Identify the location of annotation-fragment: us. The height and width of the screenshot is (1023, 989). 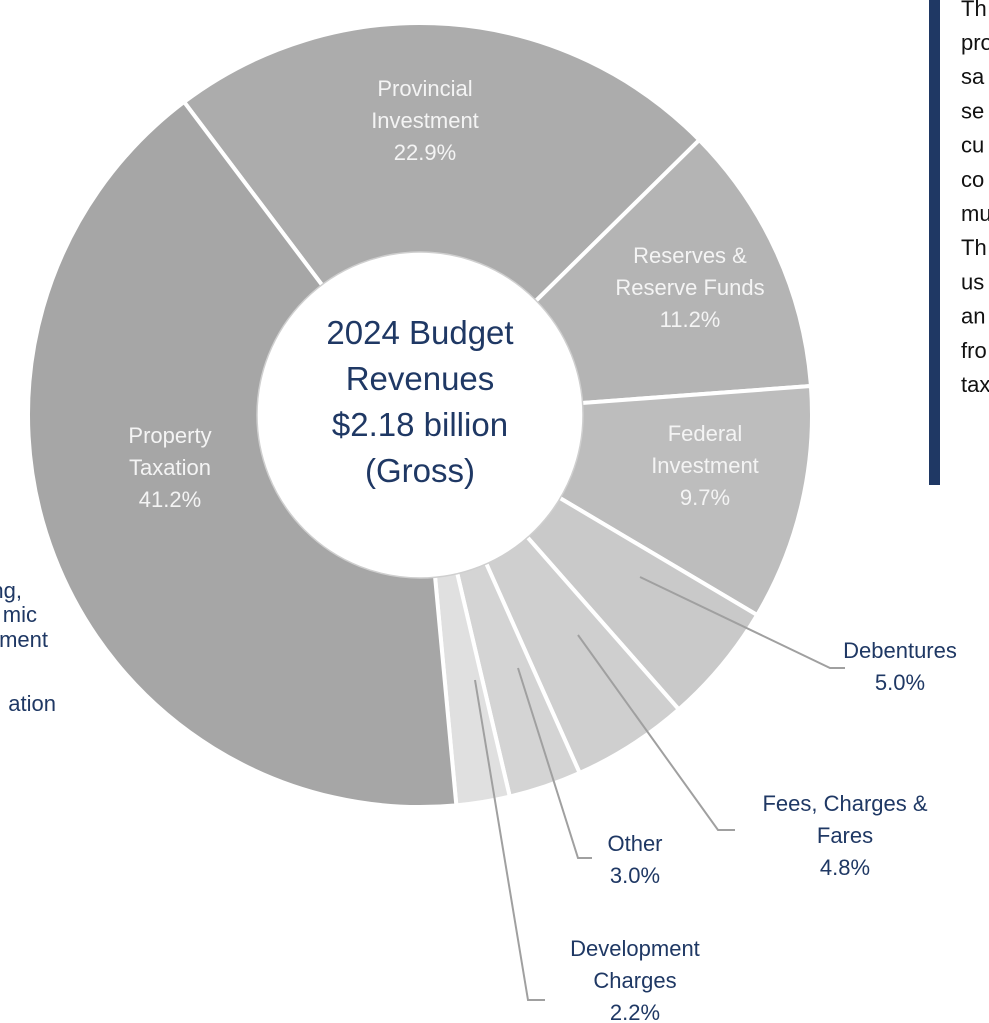
(972, 281).